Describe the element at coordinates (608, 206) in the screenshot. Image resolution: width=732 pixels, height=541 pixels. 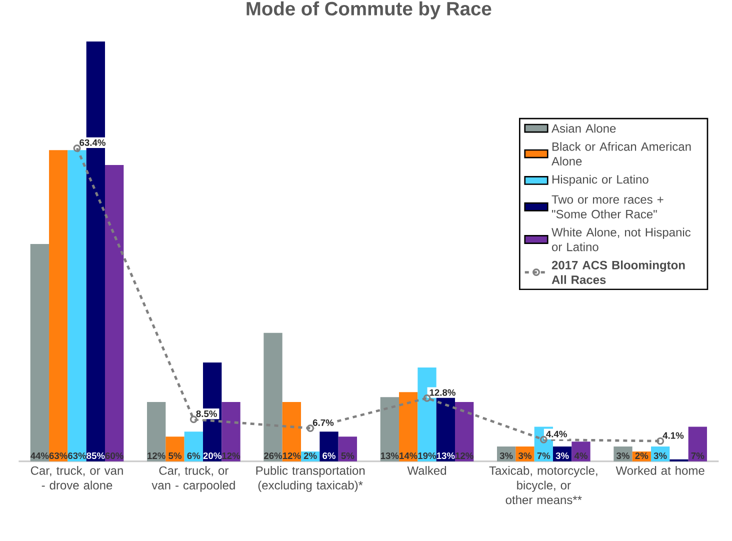
I see `legend-label: Two or more races + "Some Other Race"` at that location.